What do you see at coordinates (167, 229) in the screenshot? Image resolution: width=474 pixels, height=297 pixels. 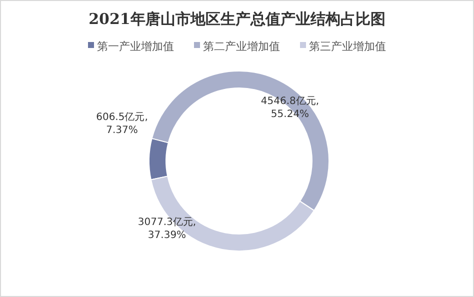 I see `data-label: 3077.3亿元, 37.39%` at bounding box center [167, 229].